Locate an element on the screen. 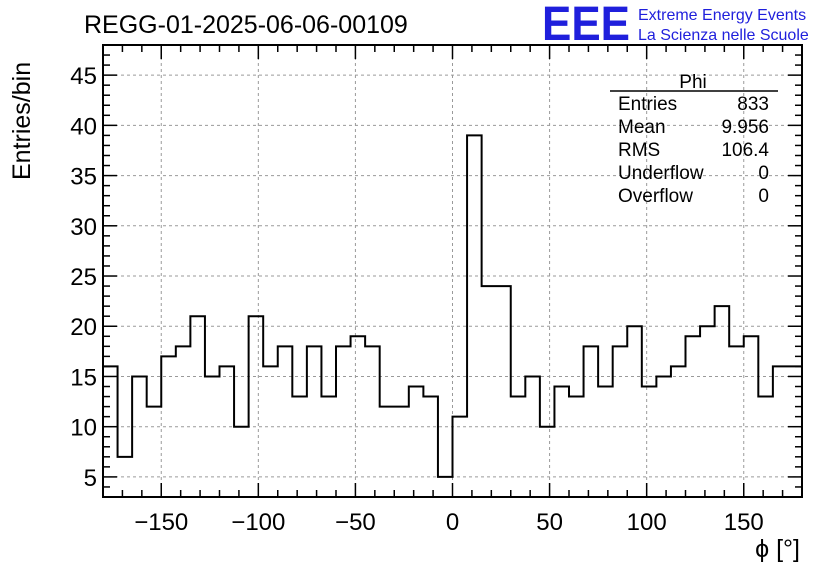 The image size is (836, 572). y-axis-label: Entries/bin is located at coordinates (22, 121).